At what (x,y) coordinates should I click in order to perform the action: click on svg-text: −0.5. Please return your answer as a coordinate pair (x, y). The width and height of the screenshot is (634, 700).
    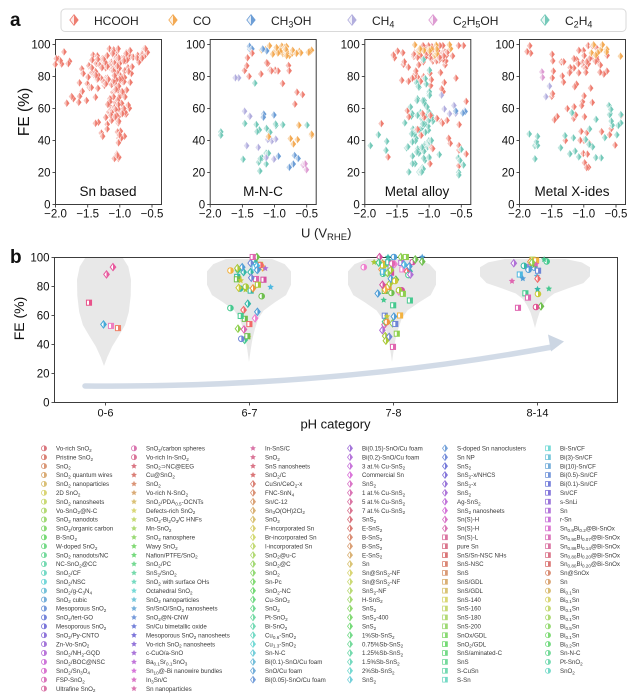
    Looking at the image, I should click on (616, 215).